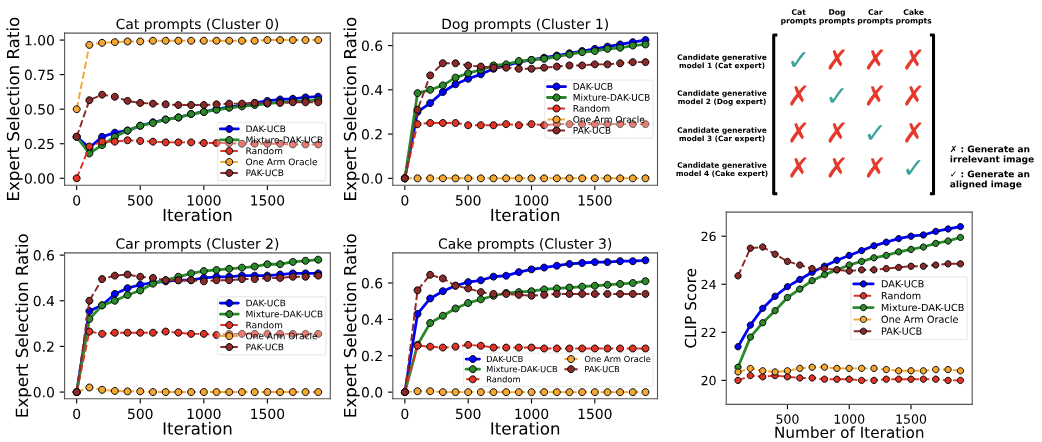 This screenshot has height=442, width=1042. Describe the element at coordinates (992, 155) in the screenshot. I see `text: ✗ : Generate an irrelevant image` at that location.